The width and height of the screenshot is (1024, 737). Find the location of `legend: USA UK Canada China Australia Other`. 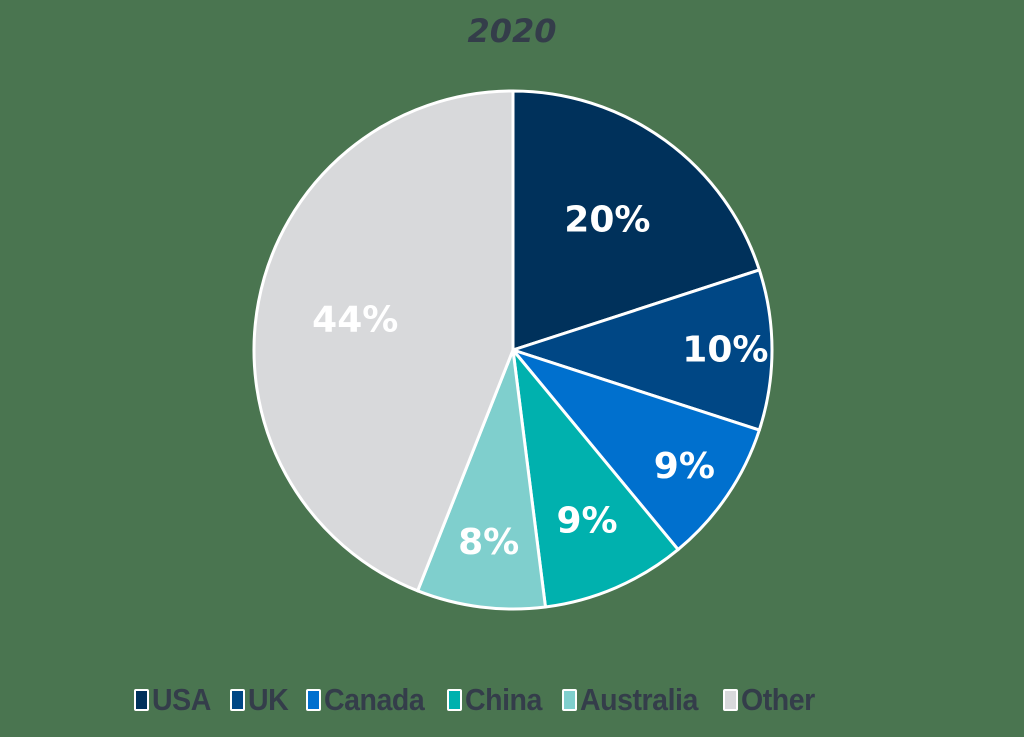

legend: USA UK Canada China Australia Other is located at coordinates (477, 700).